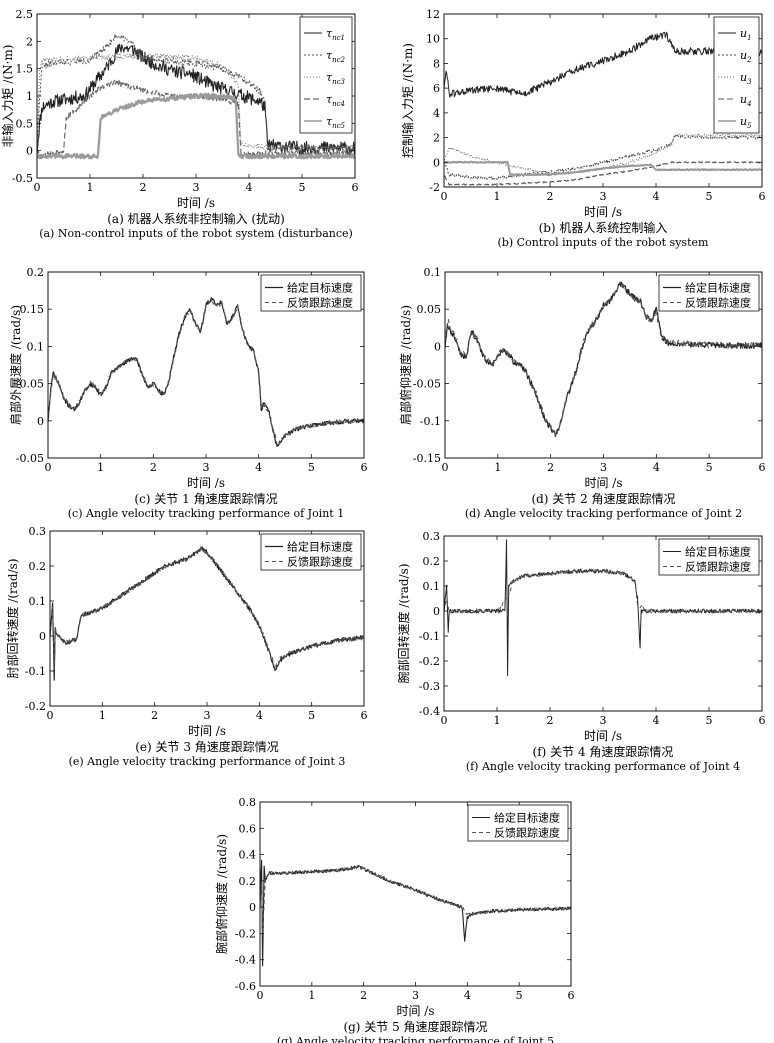 The height and width of the screenshot is (1043, 774). I want to click on y-axis-label: 腕部俯仰速度 /(rad/s), so click(221, 894).